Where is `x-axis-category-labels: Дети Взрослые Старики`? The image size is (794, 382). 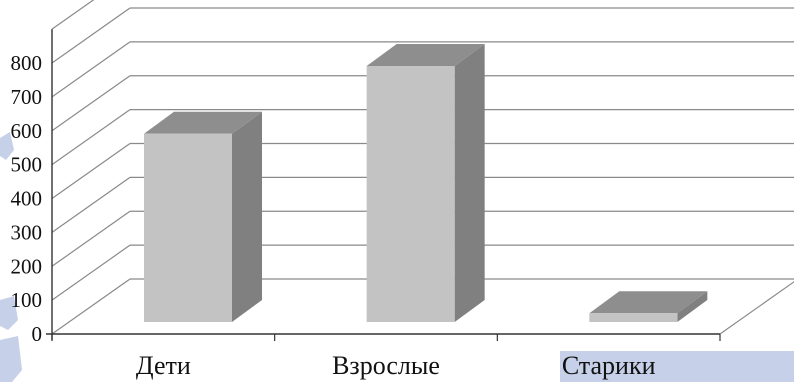
x-axis-category-labels: Дети Взрослые Старики is located at coordinates (396, 365).